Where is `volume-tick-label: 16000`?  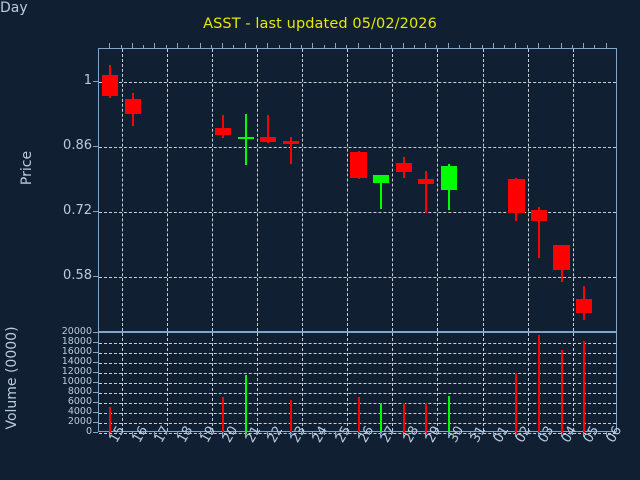
volume-tick-label: 16000 is located at coordinates (76, 351).